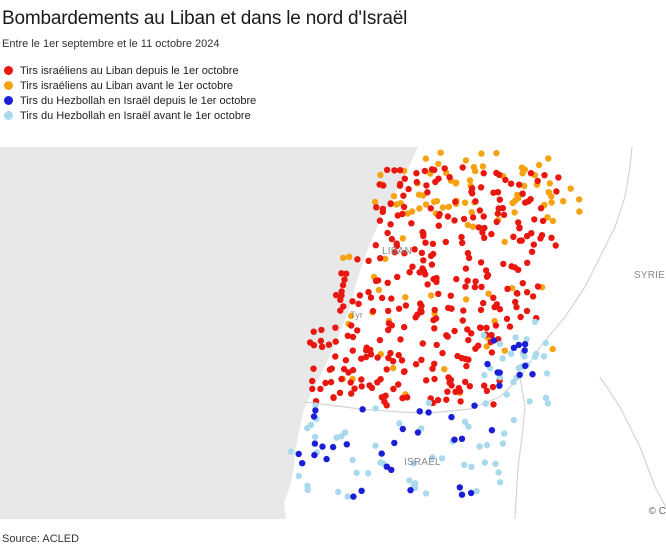 This screenshot has height=550, width=666. What do you see at coordinates (8, 115) in the screenshot?
I see `legend-dot-lightblue` at bounding box center [8, 115].